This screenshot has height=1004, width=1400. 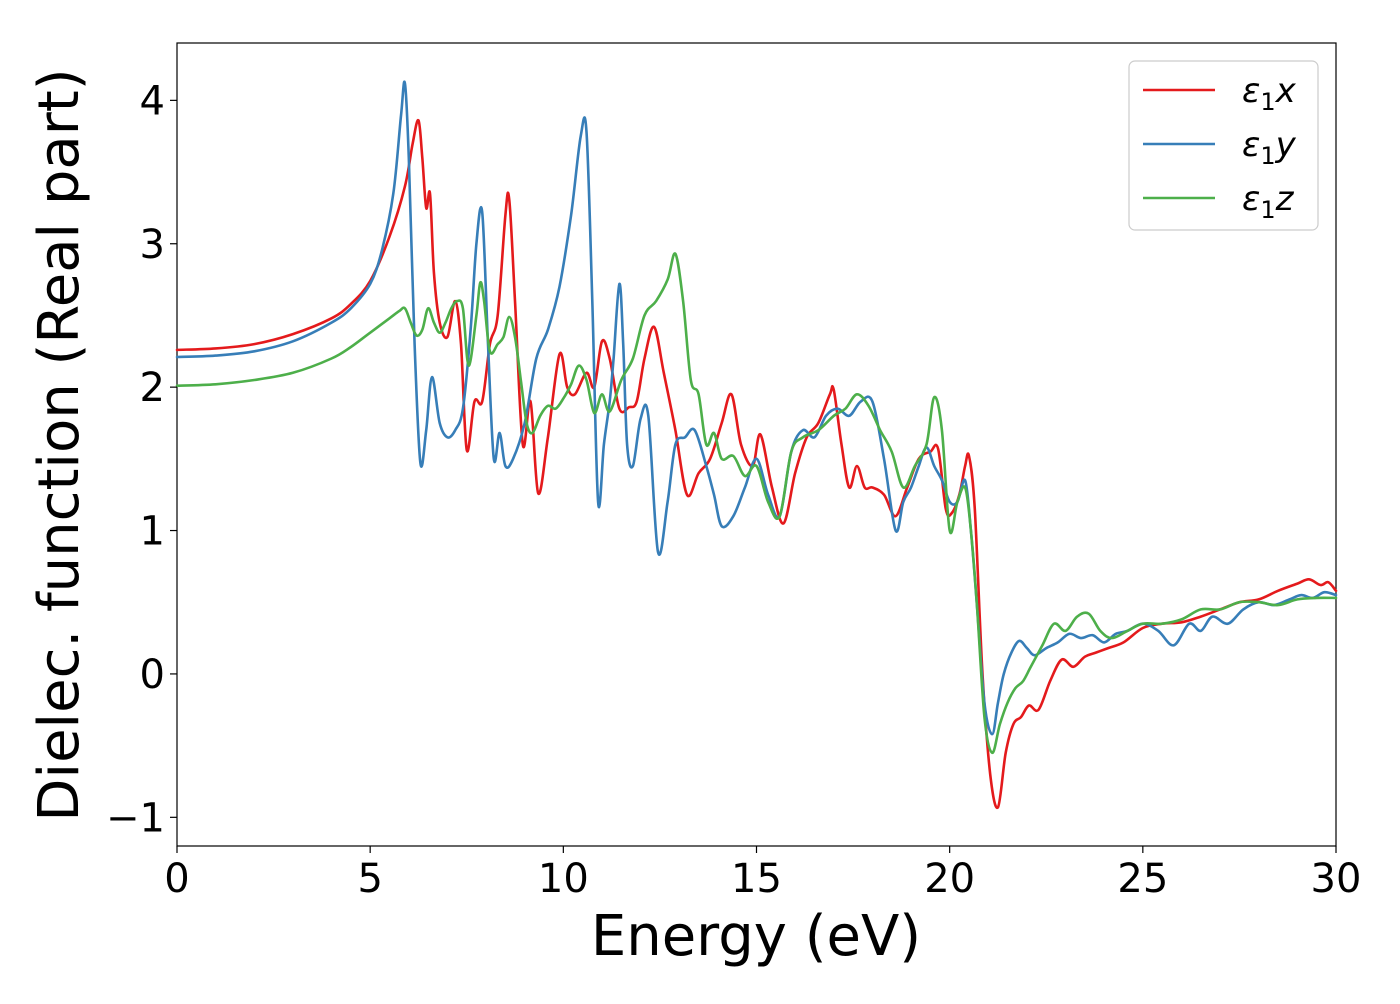 What do you see at coordinates (135, 818) in the screenshot?
I see `y-tick-label: −1` at bounding box center [135, 818].